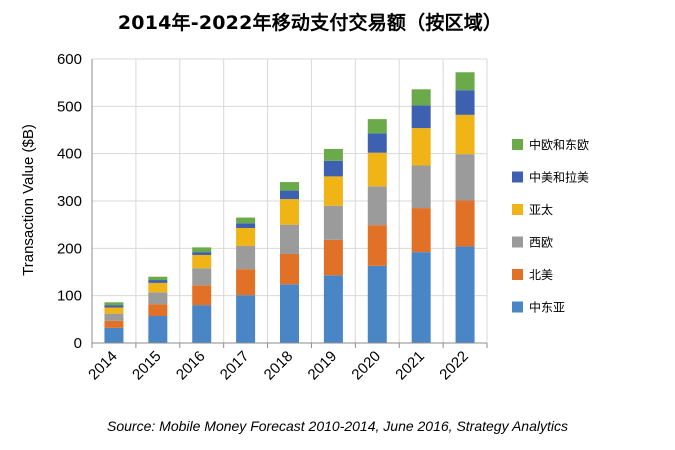  I want to click on x-tick-labels: 2014 2015 2016 2017 2018 2019 2020 2021 2022, so click(278, 366).